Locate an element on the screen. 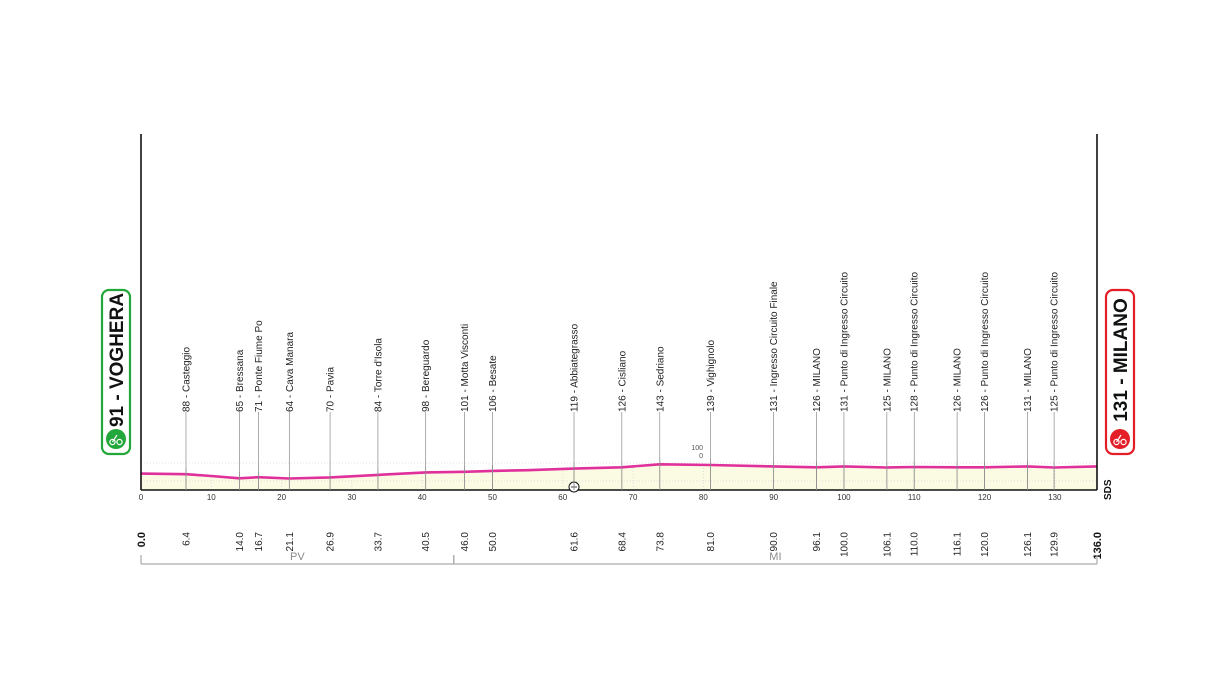 The width and height of the screenshot is (1217, 700). sds-mark: SDS is located at coordinates (1108, 489).